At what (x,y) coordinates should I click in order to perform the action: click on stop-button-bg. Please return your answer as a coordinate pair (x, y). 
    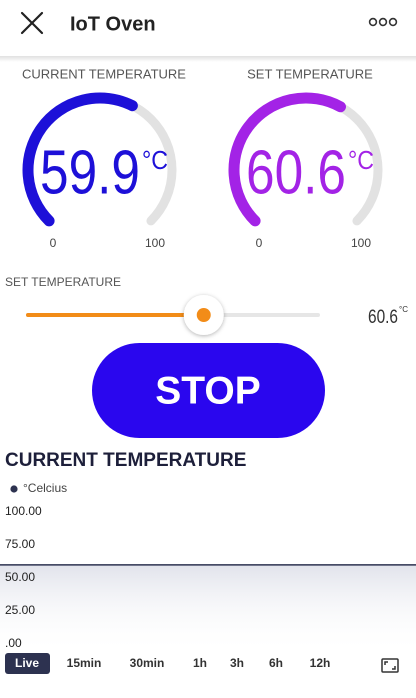
    Looking at the image, I should click on (208, 390).